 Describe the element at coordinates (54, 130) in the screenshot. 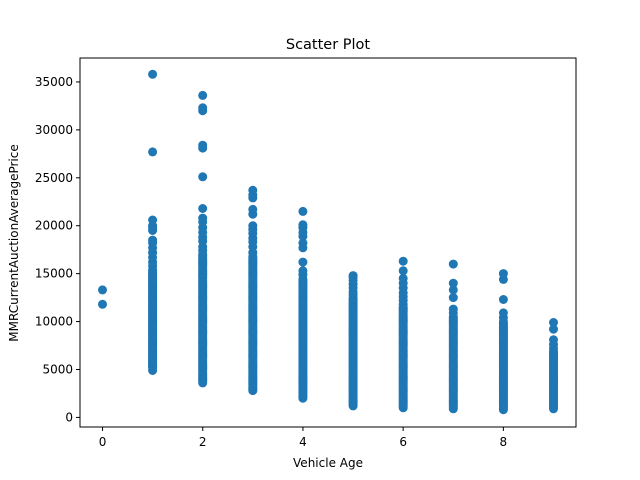

I see `y-tick-label: 30000` at that location.